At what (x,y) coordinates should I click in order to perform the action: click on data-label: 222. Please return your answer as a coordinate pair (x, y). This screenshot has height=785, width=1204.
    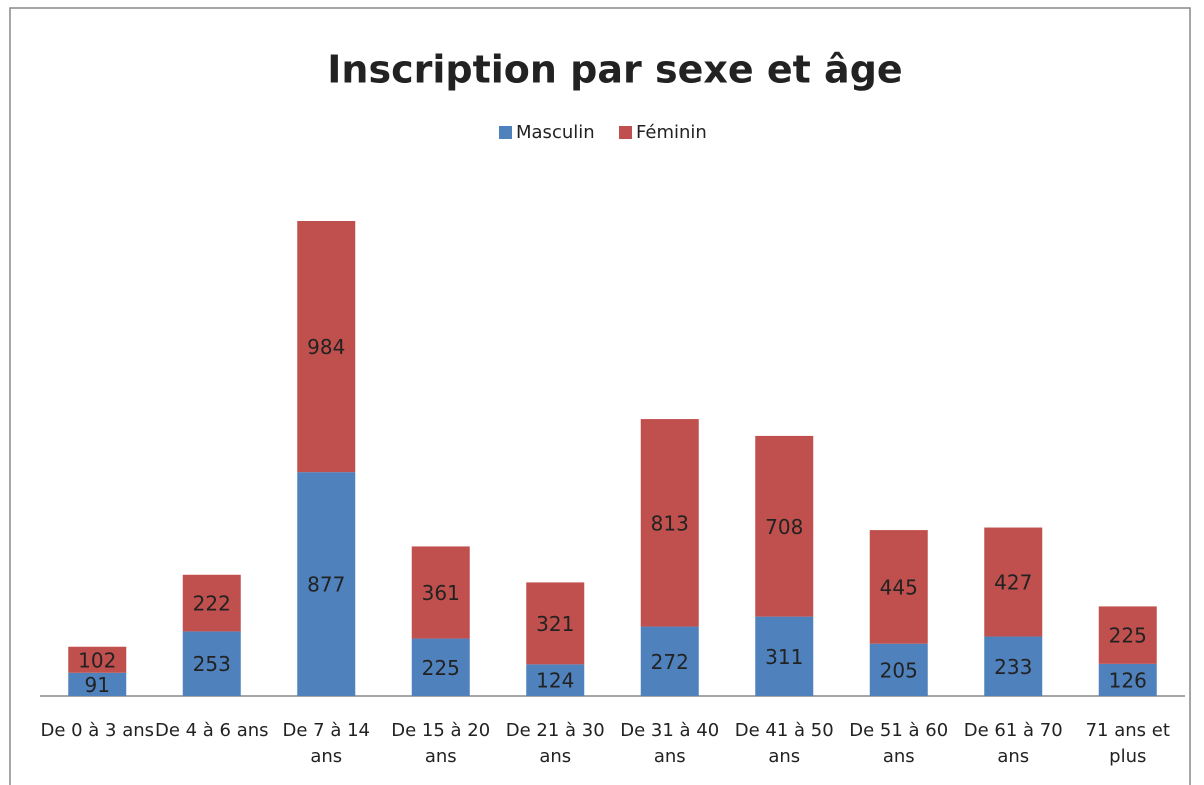
    Looking at the image, I should click on (212, 604).